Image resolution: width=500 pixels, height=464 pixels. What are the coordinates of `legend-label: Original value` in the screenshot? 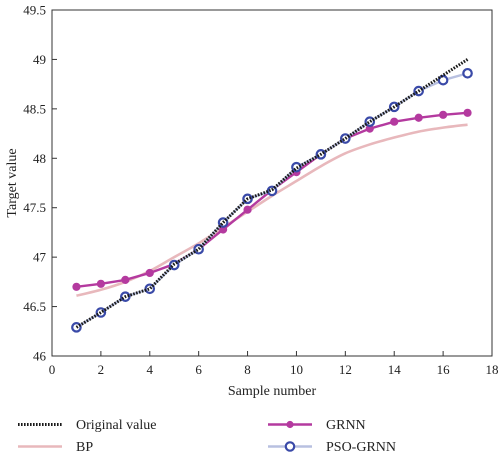 It's located at (116, 425).